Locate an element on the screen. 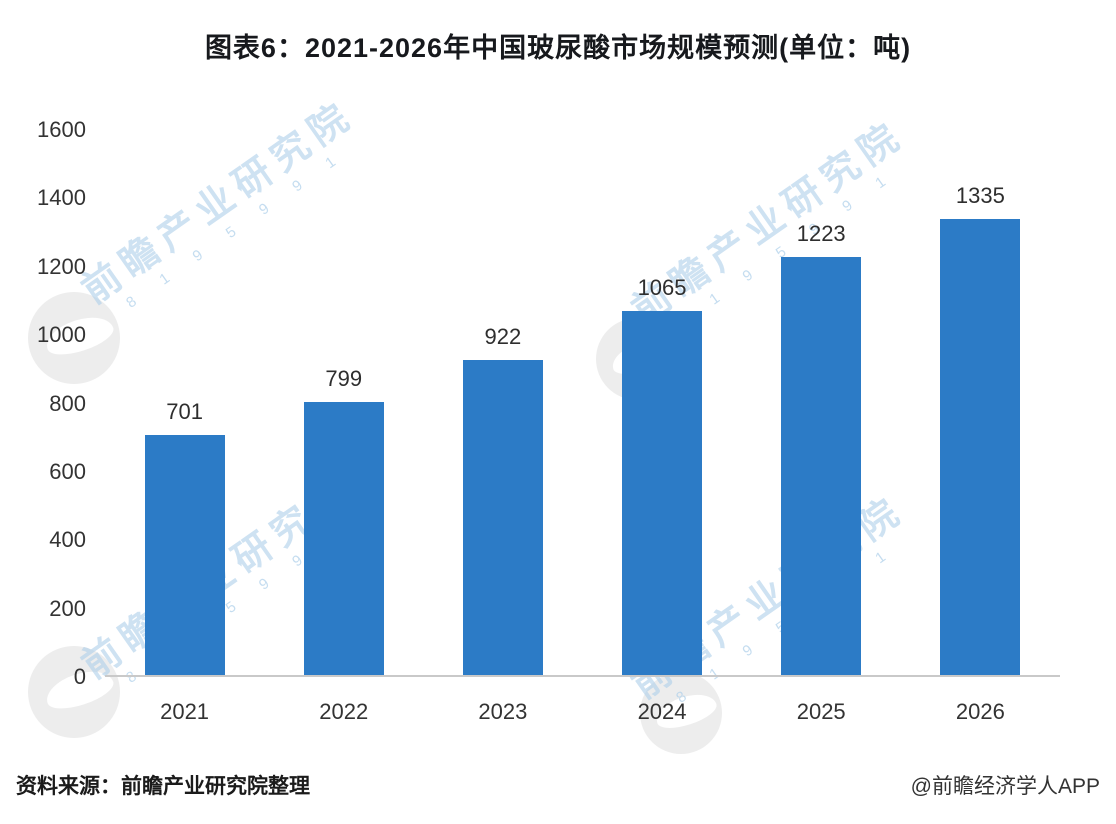 This screenshot has height=824, width=1116. x-tick-label-2026: 2026 is located at coordinates (980, 711).